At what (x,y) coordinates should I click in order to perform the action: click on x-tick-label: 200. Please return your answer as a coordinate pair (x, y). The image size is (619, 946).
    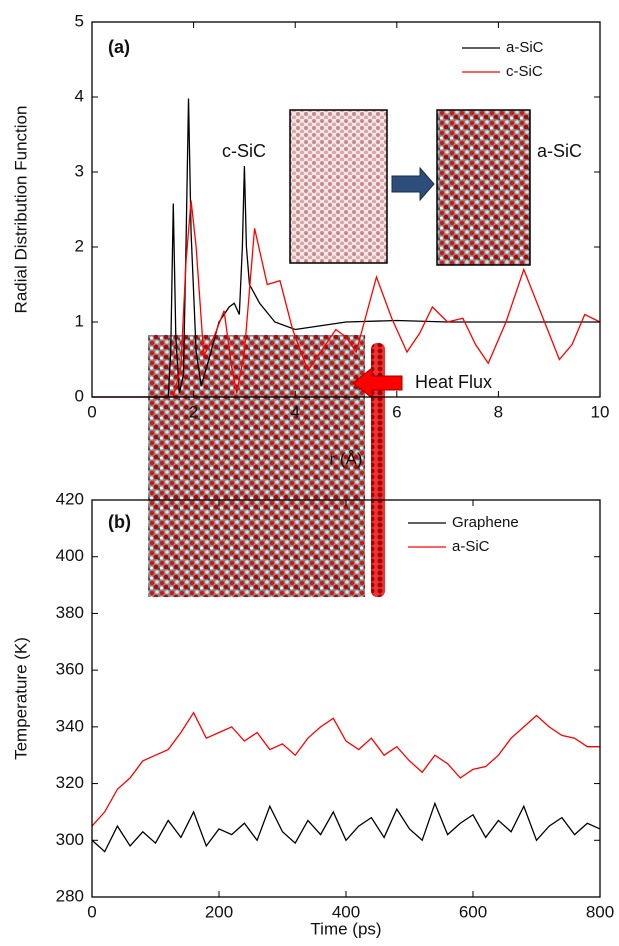
    Looking at the image, I should click on (219, 911).